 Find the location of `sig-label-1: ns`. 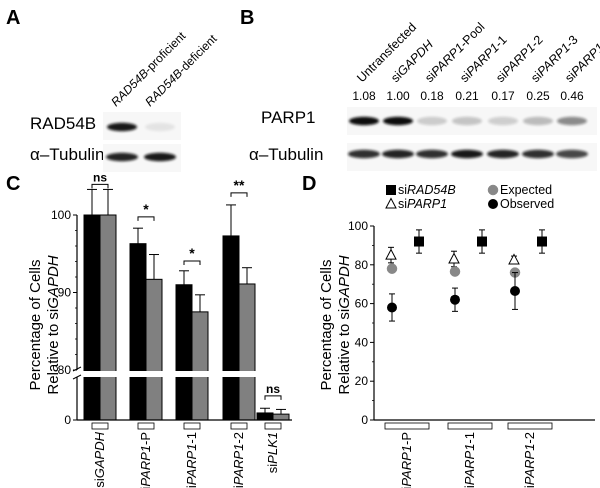

sig-label-1: ns is located at coordinates (100, 177).